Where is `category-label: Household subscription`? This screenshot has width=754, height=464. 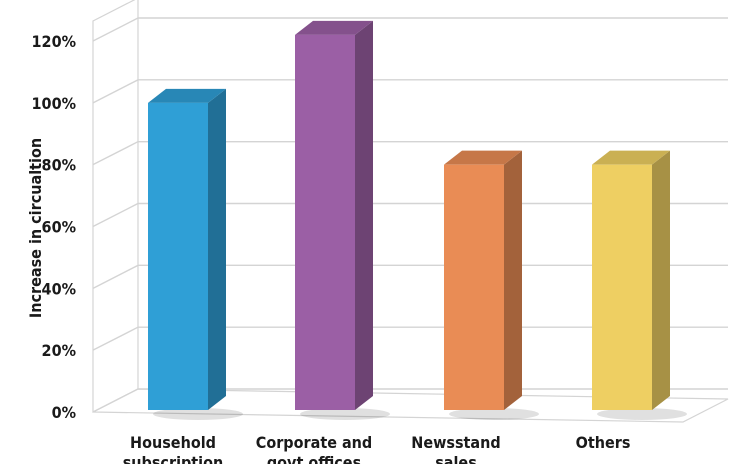
category-label: Household subscription is located at coordinates (173, 448).